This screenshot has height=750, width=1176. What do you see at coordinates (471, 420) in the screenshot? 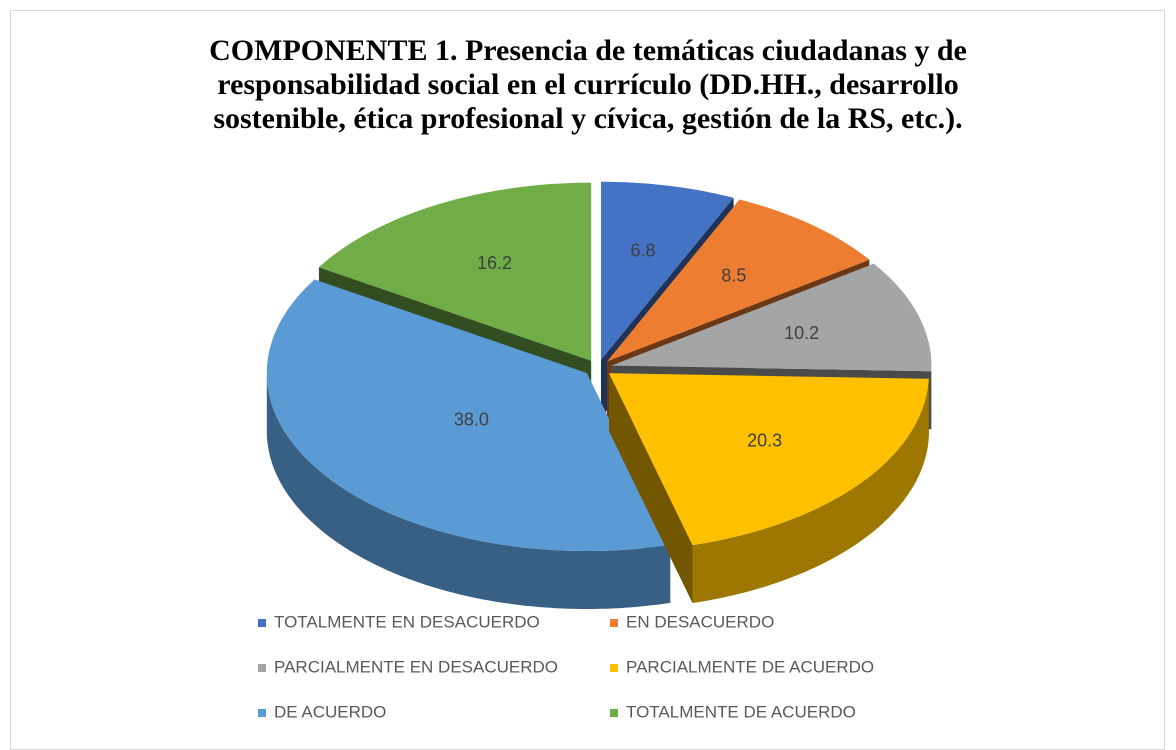
I see `data-label: 38.0` at bounding box center [471, 420].